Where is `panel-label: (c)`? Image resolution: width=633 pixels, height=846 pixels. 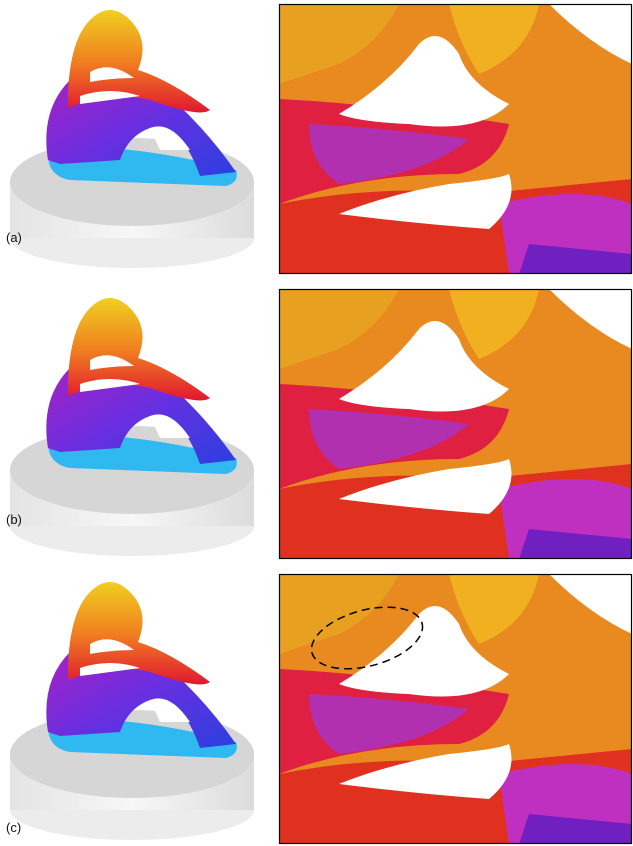 panel-label: (c) is located at coordinates (13, 827).